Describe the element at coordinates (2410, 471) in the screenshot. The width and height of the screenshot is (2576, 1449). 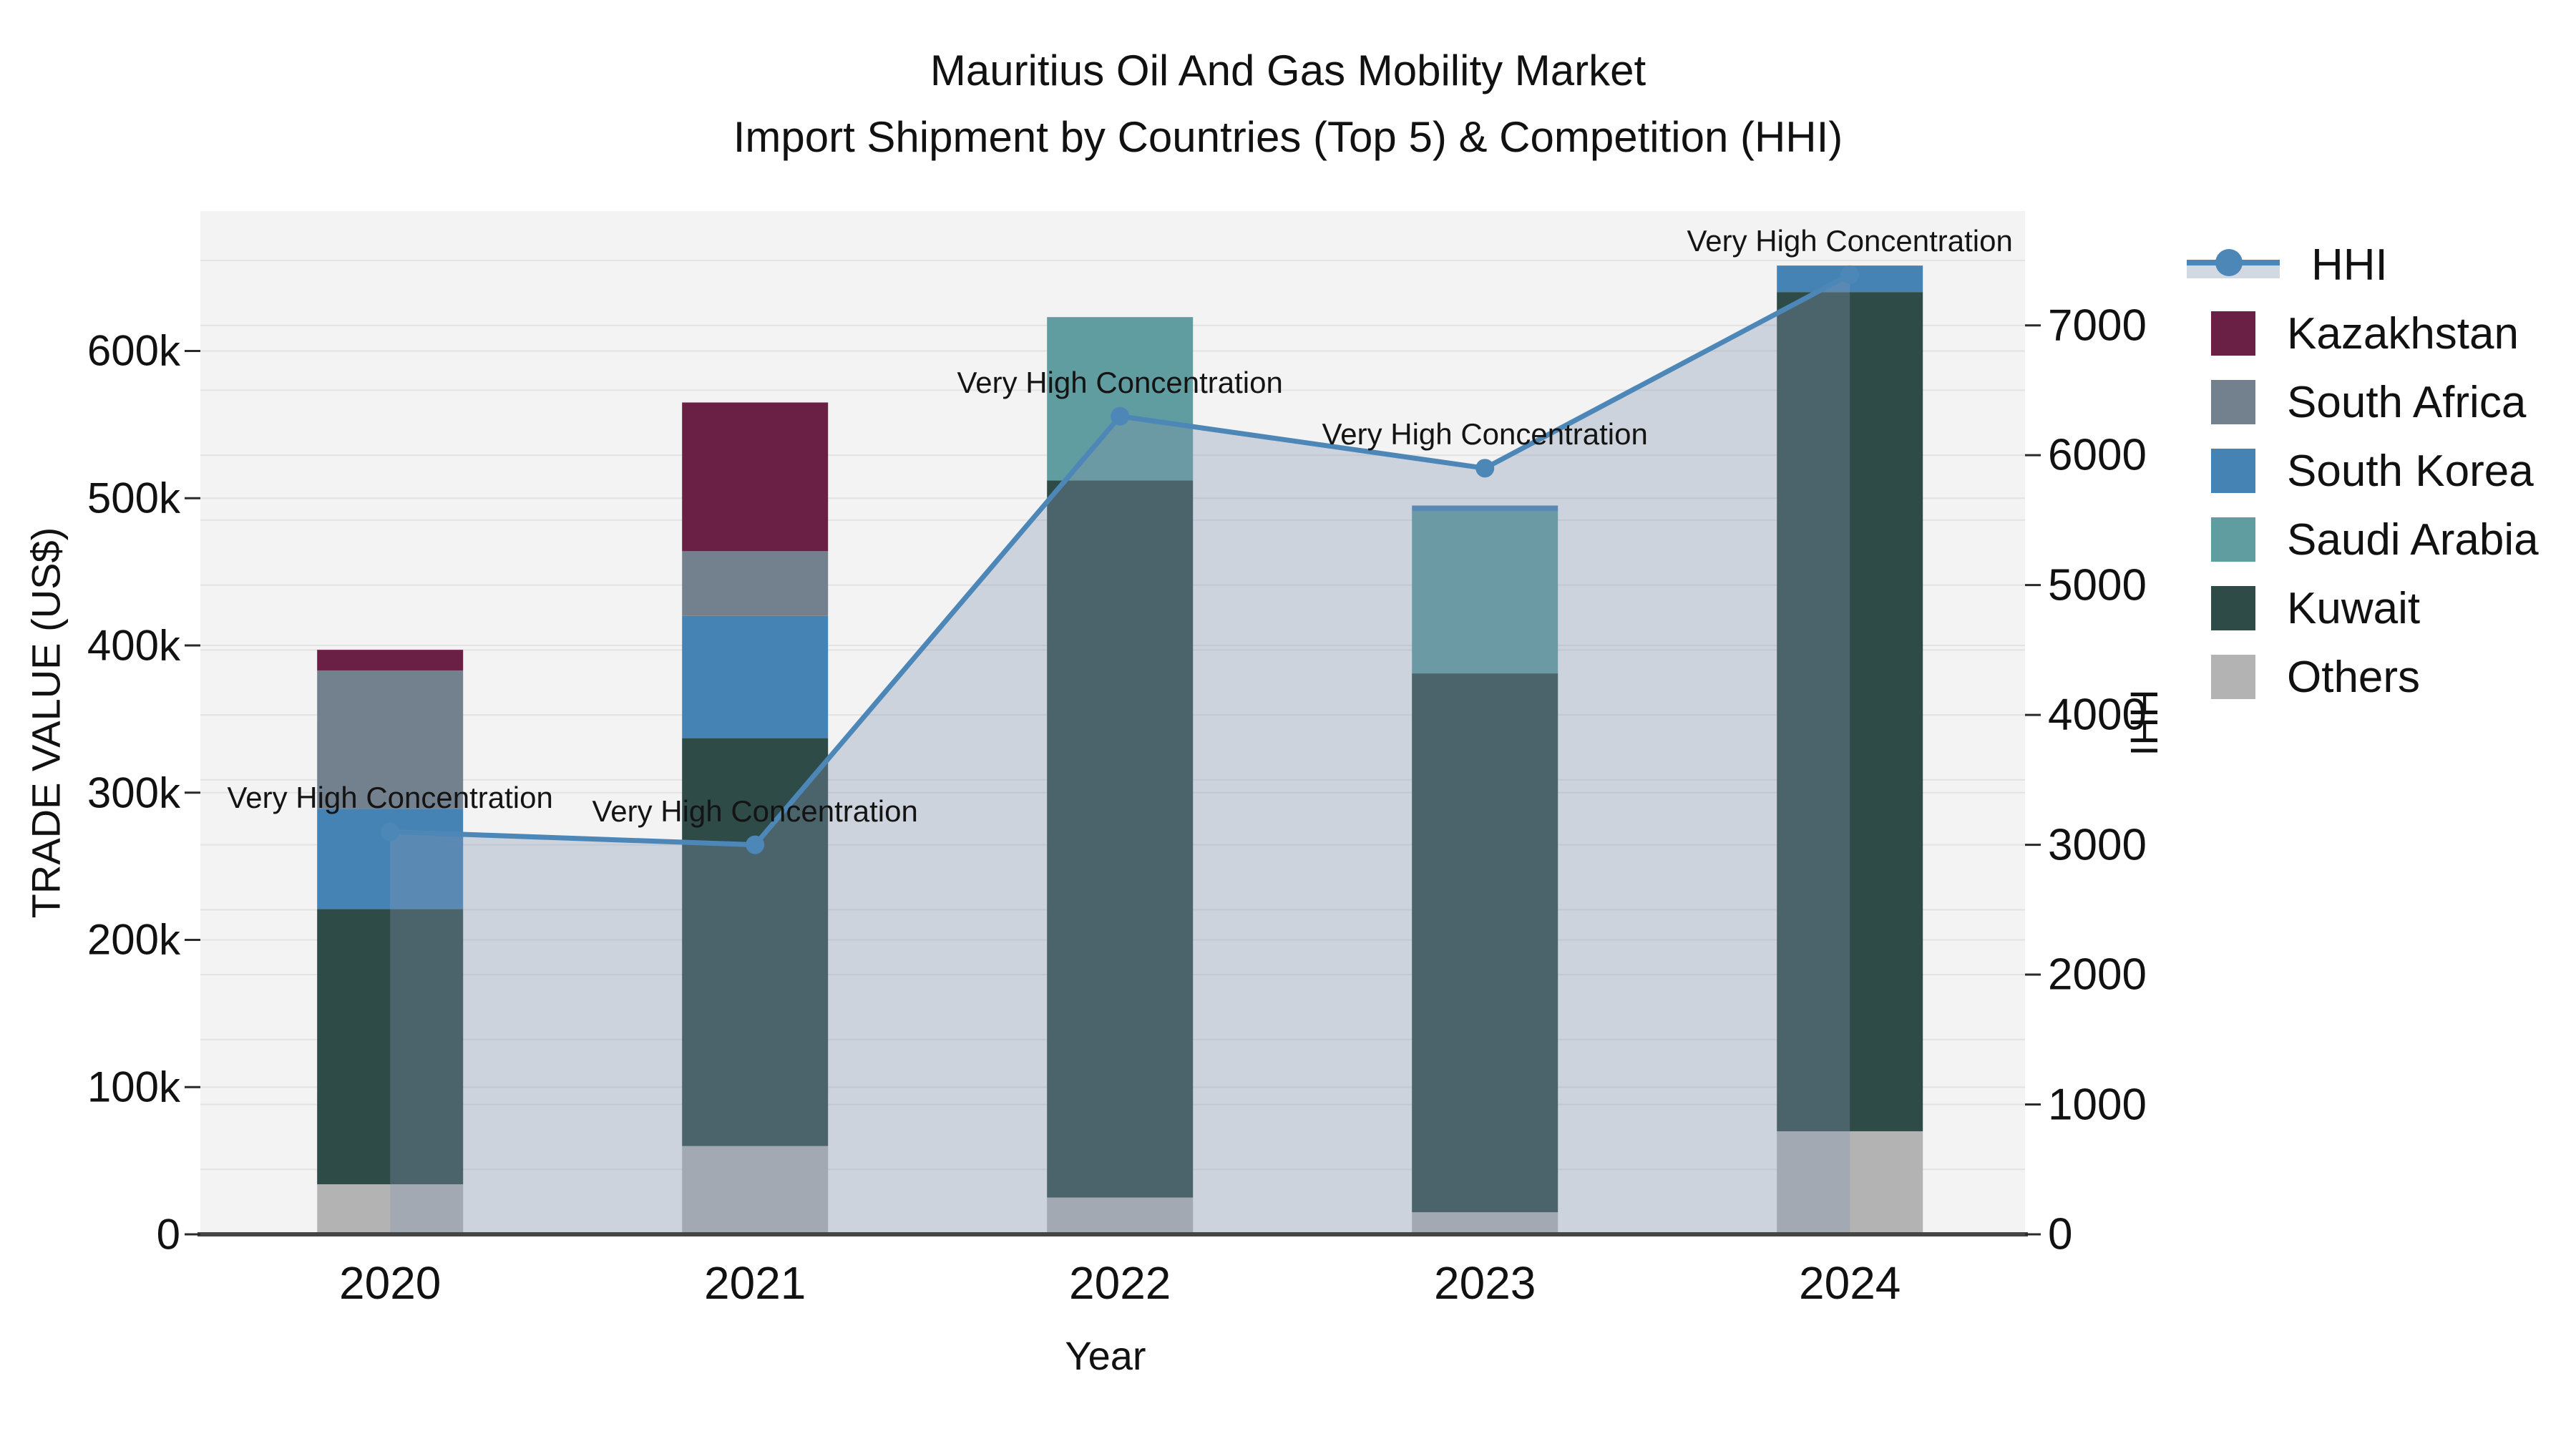
I see `legend-label: South Korea` at that location.